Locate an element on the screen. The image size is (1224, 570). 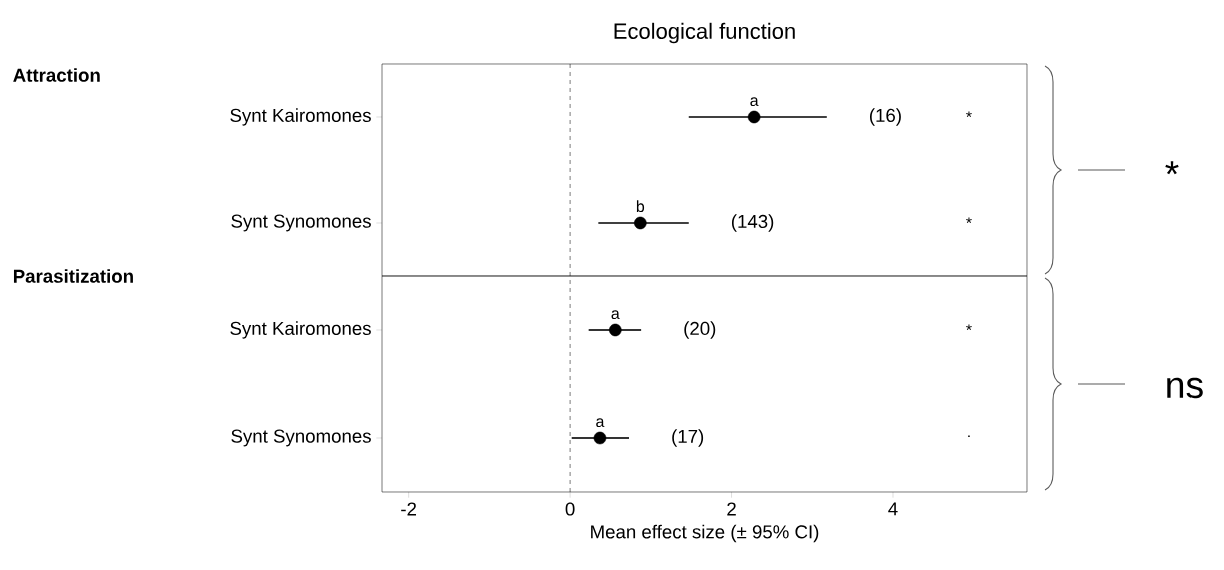
annotation: (143) is located at coordinates (752, 223).